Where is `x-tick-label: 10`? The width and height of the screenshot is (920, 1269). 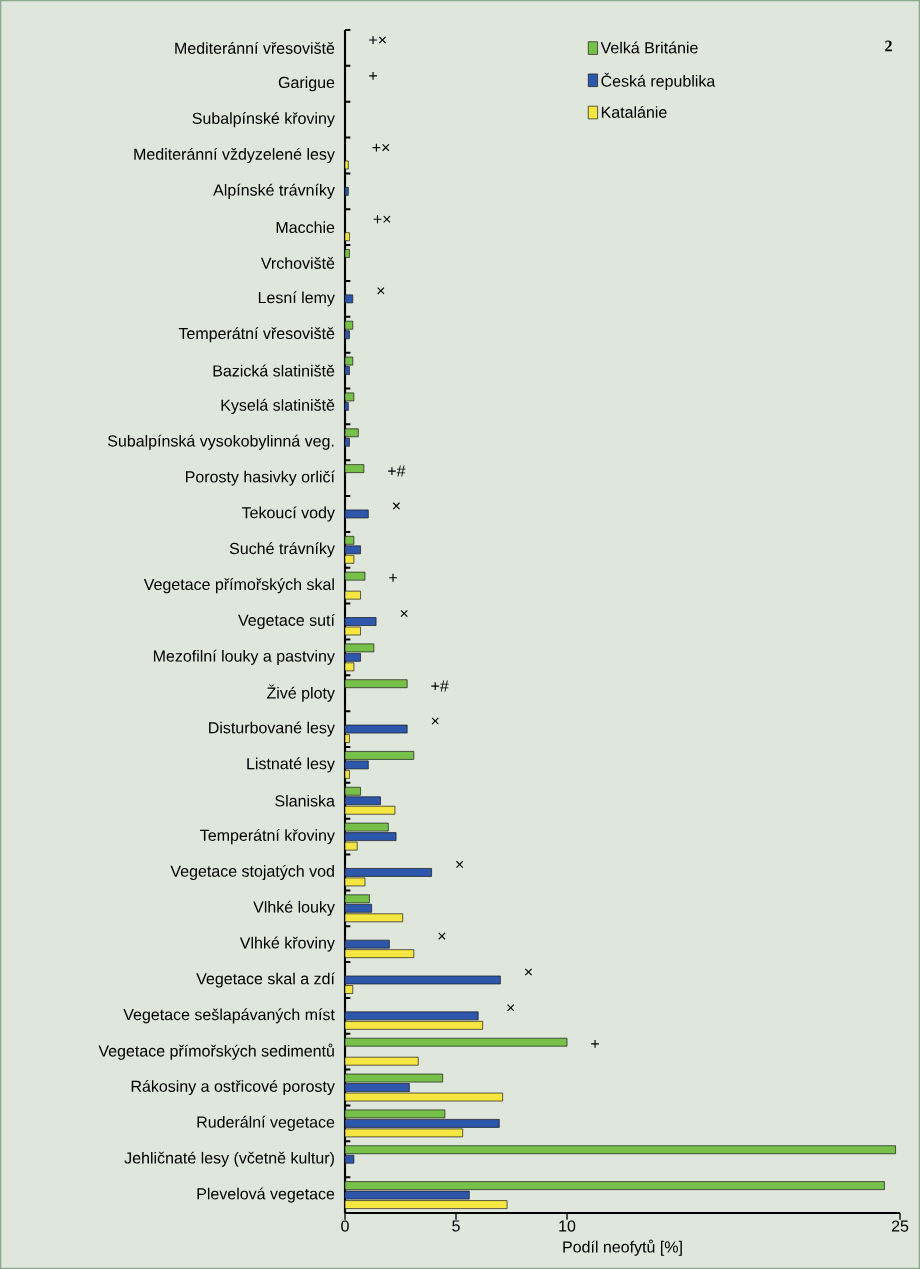
x-tick-label: 10 is located at coordinates (567, 1226).